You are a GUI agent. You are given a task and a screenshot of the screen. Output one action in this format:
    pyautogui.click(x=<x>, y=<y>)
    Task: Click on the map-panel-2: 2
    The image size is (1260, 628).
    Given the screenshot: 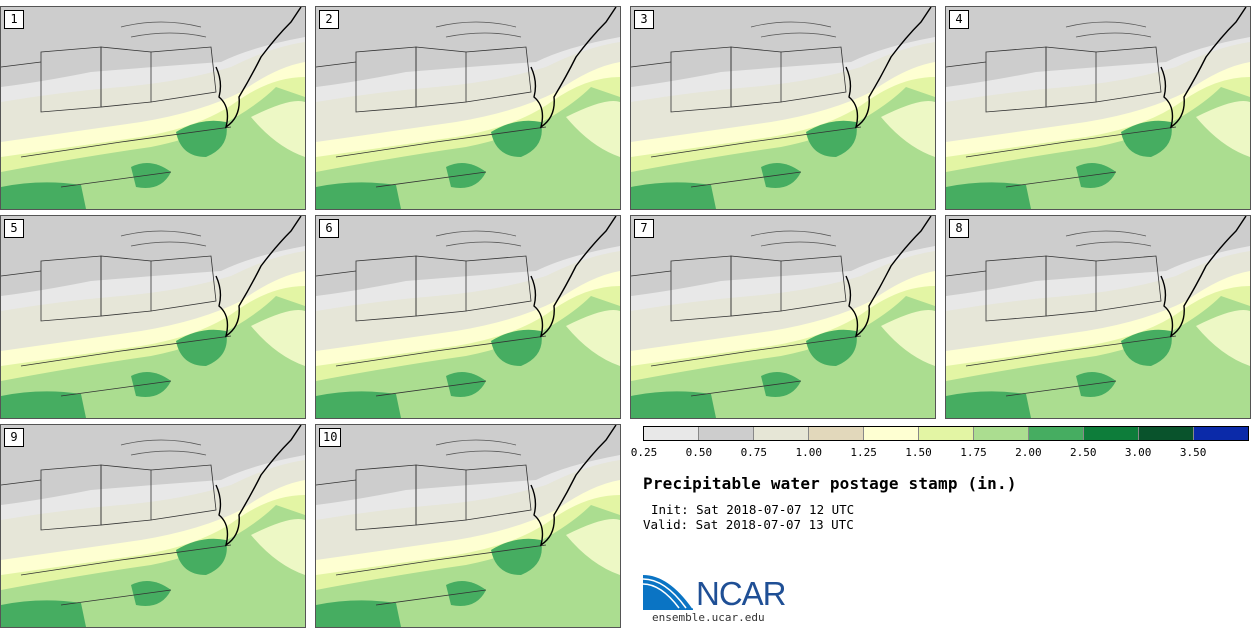 What is the action you would take?
    pyautogui.click(x=468, y=108)
    